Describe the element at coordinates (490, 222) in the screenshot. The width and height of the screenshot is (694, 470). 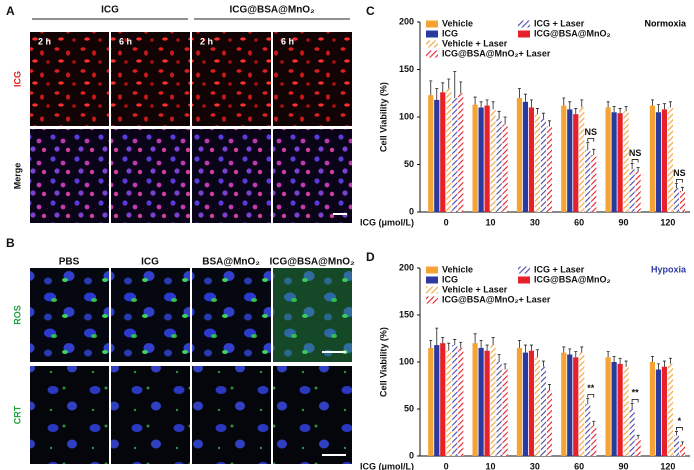
I see `x-tick-label: 10` at that location.